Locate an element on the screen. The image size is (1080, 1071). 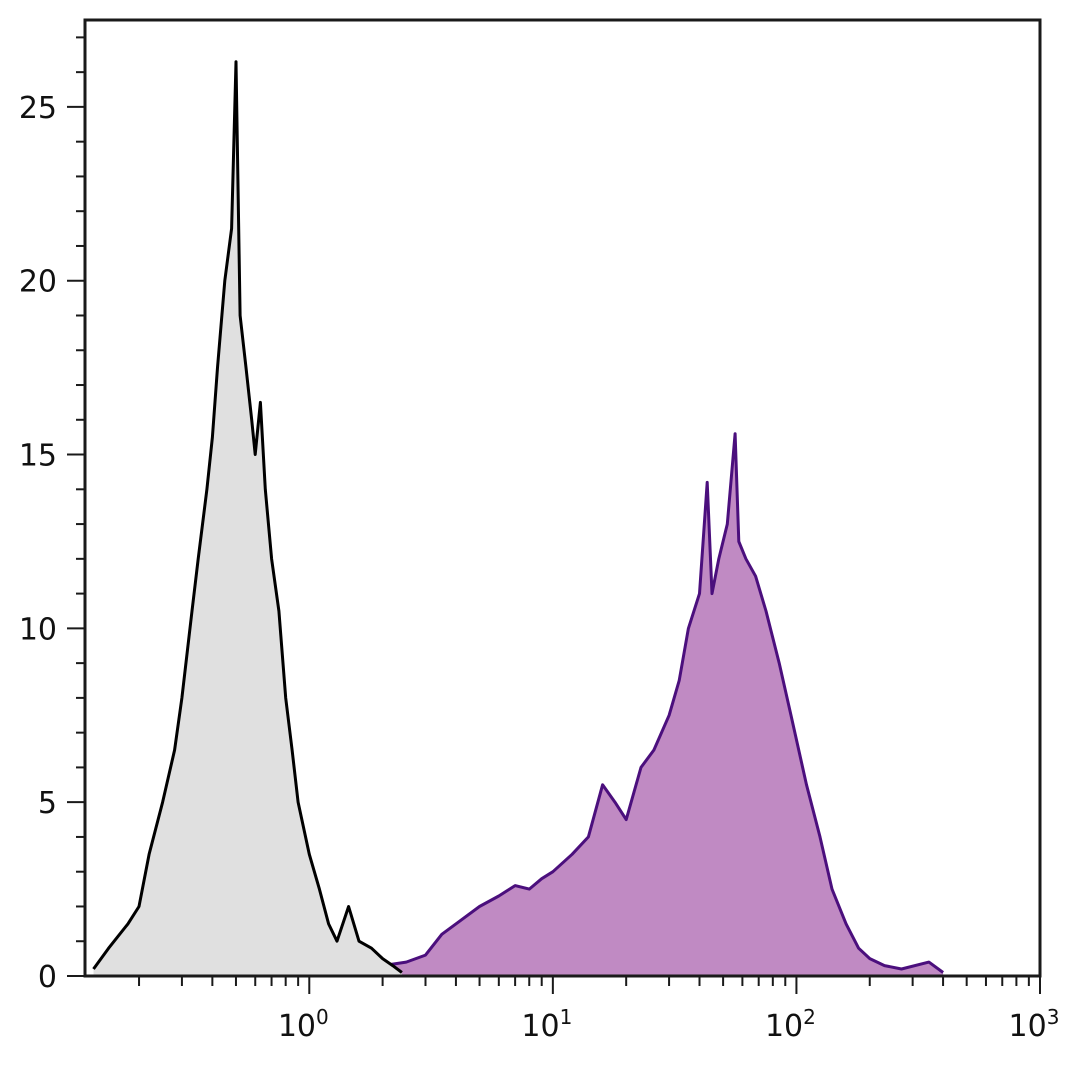
y-tick-label: 5 is located at coordinates (47, 803).